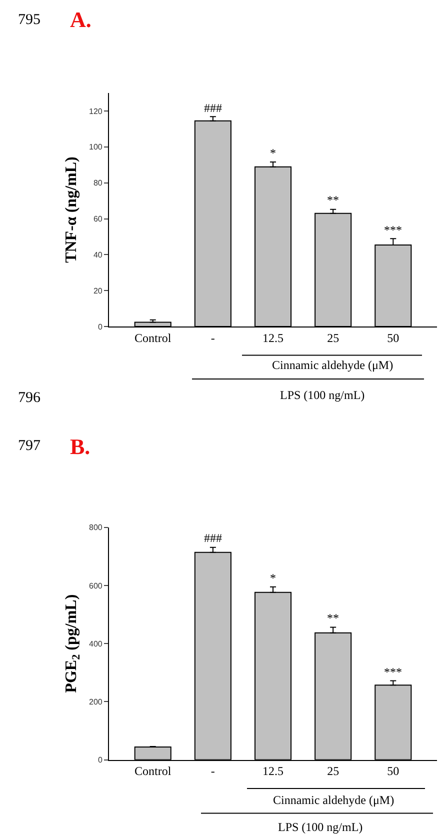 The image size is (443, 840). Describe the element at coordinates (81, 19) in the screenshot. I see `chart-title: A.` at that location.